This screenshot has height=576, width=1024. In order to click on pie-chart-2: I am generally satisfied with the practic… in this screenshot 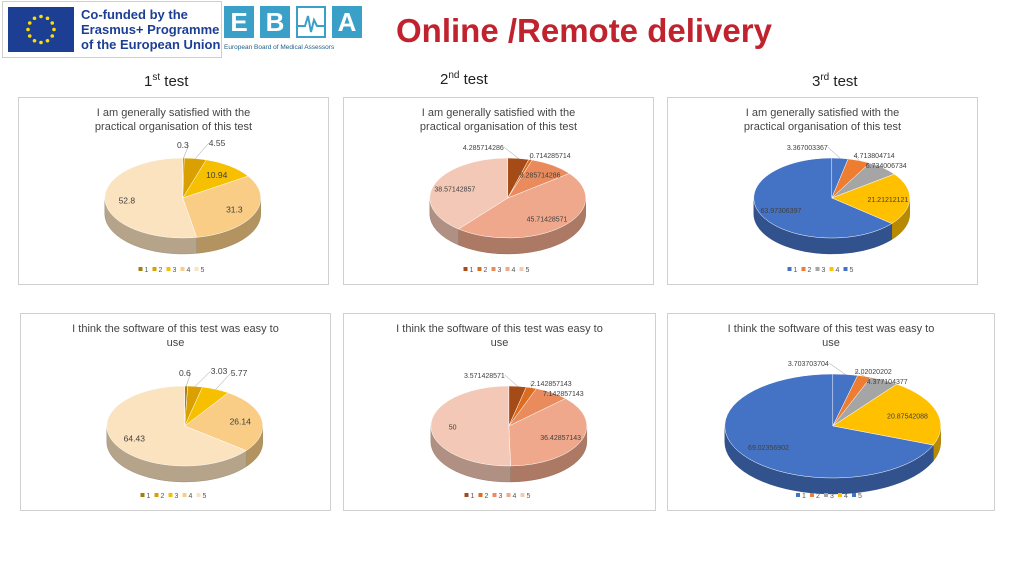, I will do `click(503, 190)`.